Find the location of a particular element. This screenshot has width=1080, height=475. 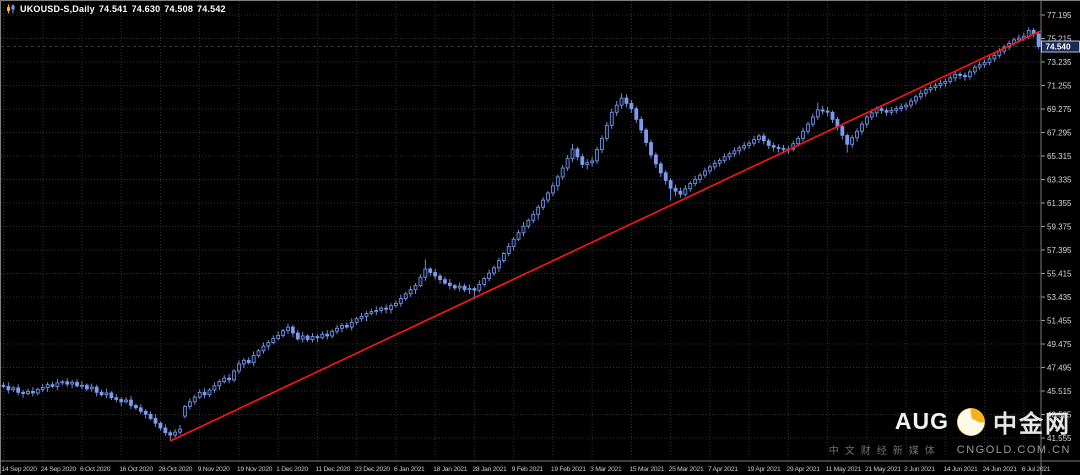

svg-text: 25 Mar 2021 is located at coordinates (686, 469).